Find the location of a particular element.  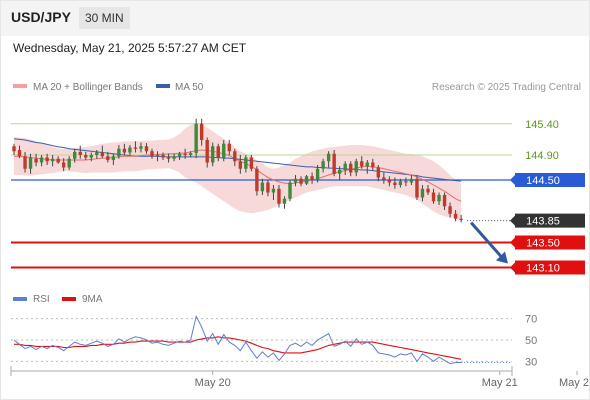

rsi-line is located at coordinates (237, 339).